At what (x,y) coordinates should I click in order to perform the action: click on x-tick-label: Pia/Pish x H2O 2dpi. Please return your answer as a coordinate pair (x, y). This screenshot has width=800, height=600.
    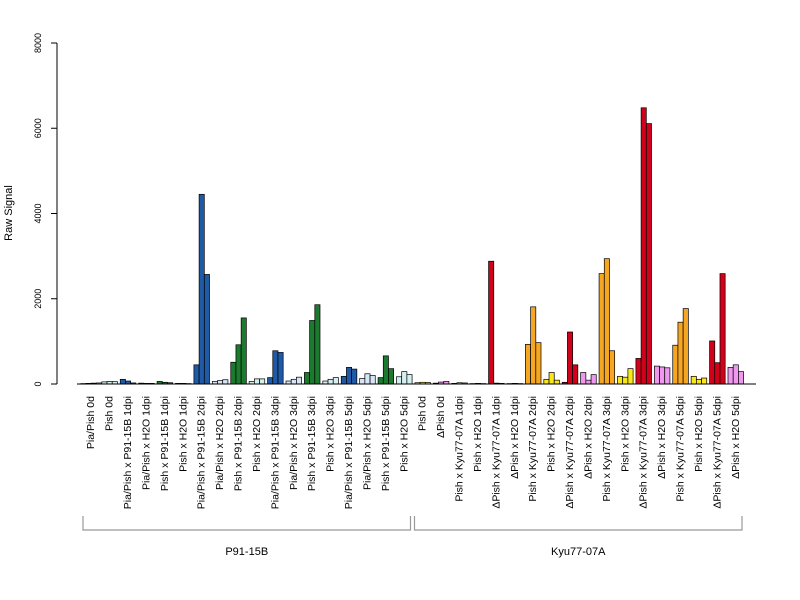
    Looking at the image, I should click on (220, 443).